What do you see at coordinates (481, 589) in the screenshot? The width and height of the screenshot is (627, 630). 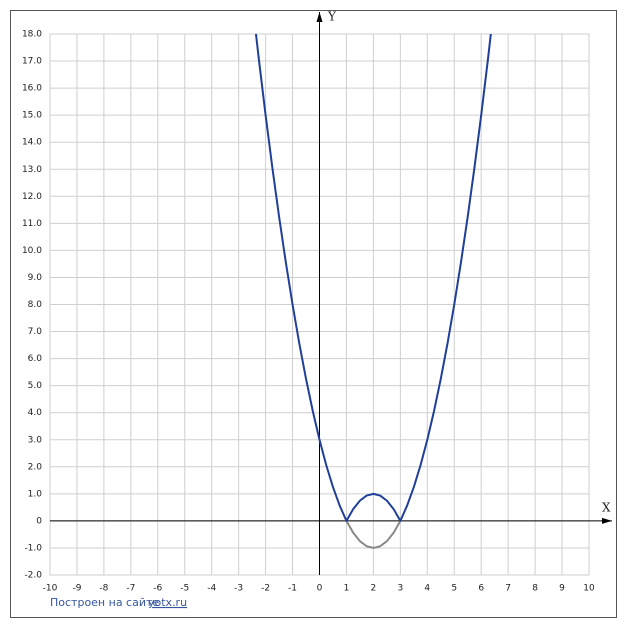 I see `x-tick-label: 6` at bounding box center [481, 589].